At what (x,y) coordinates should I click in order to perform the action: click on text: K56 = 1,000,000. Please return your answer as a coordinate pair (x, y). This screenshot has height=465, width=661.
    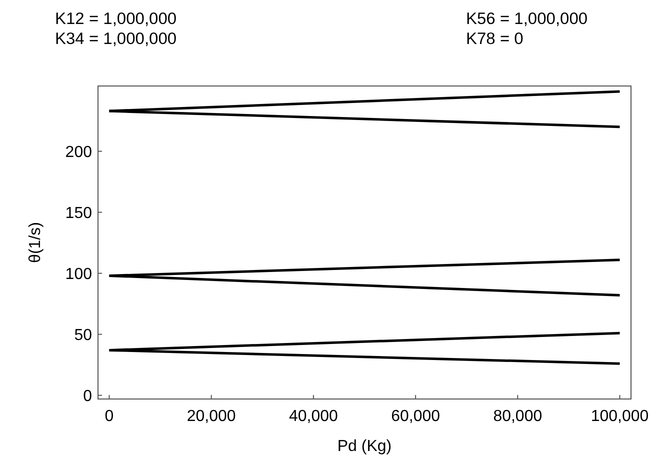
    Looking at the image, I should click on (527, 19).